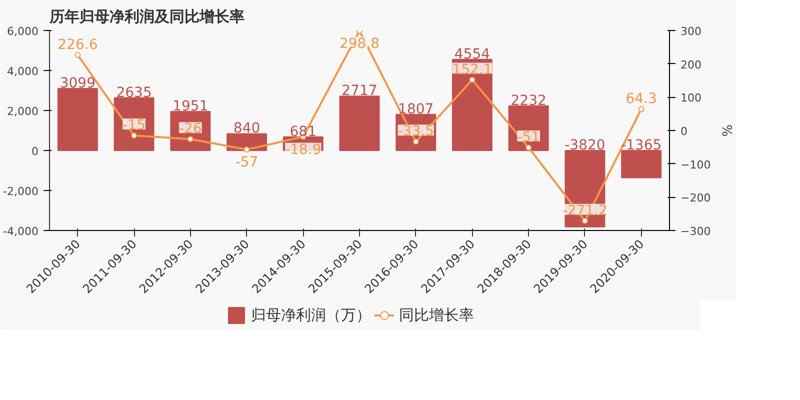  Describe the element at coordinates (246, 128) in the screenshot. I see `data-label: 840` at that location.